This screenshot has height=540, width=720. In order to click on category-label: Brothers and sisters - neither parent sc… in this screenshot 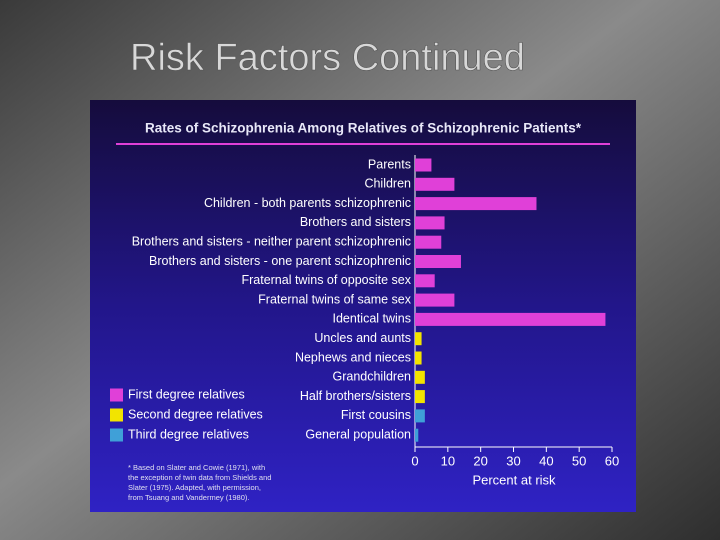, I will do `click(271, 241)`.